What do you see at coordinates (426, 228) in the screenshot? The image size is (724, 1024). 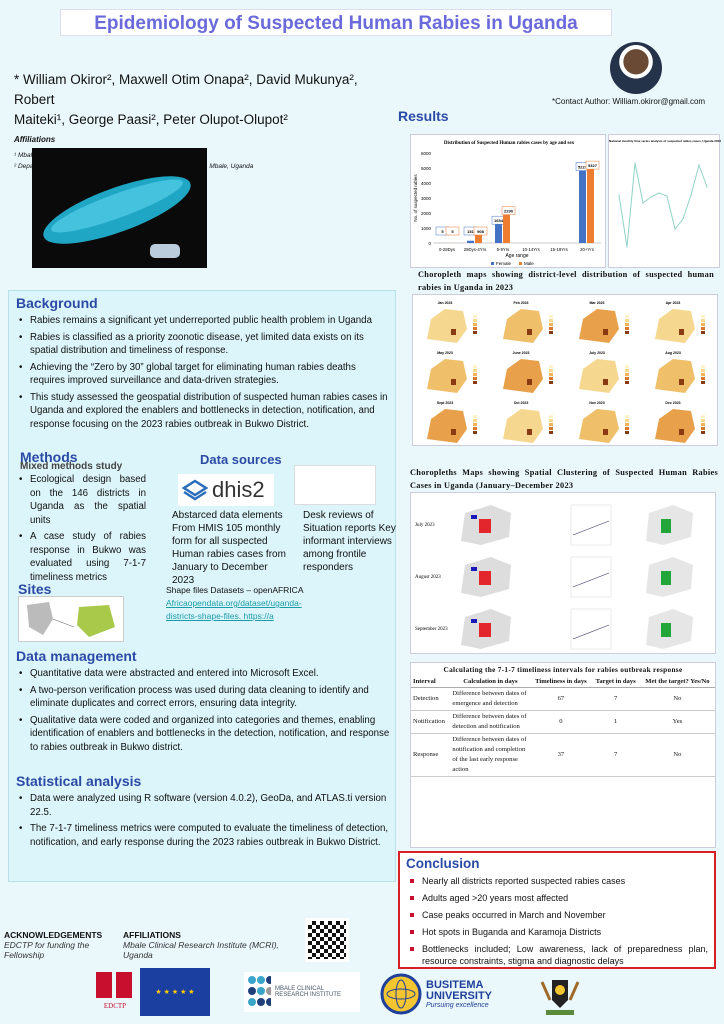 I see `y-tick-label: 1000` at bounding box center [426, 228].